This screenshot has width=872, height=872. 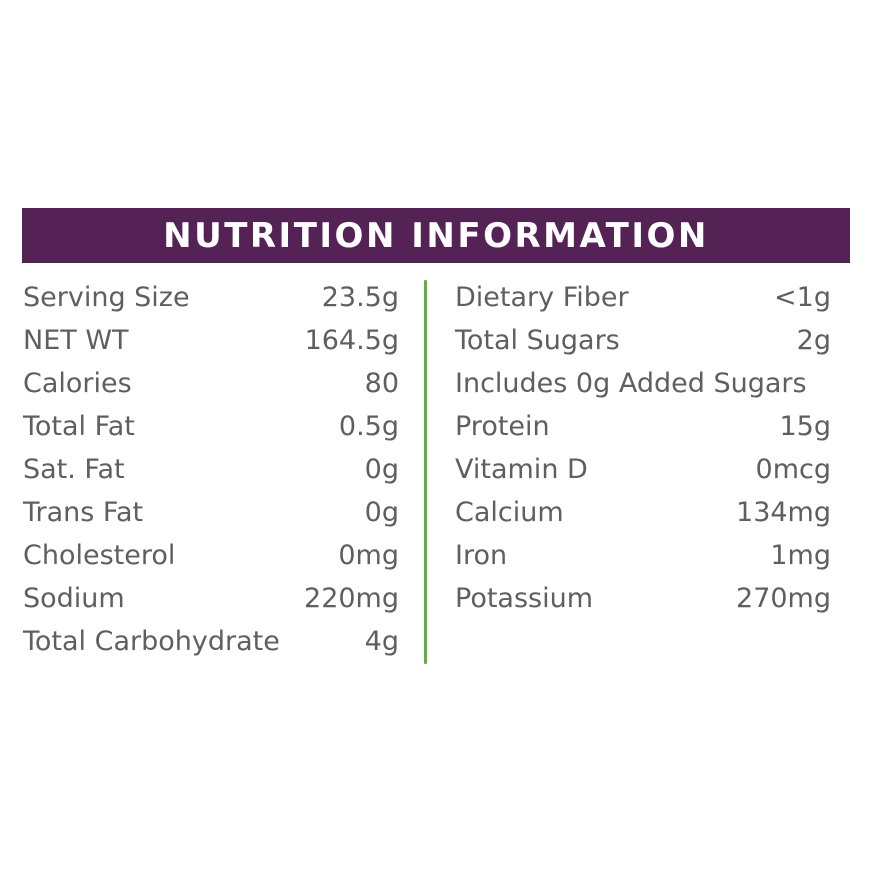 What do you see at coordinates (537, 340) in the screenshot?
I see `nutrient-label: Total Sugars` at bounding box center [537, 340].